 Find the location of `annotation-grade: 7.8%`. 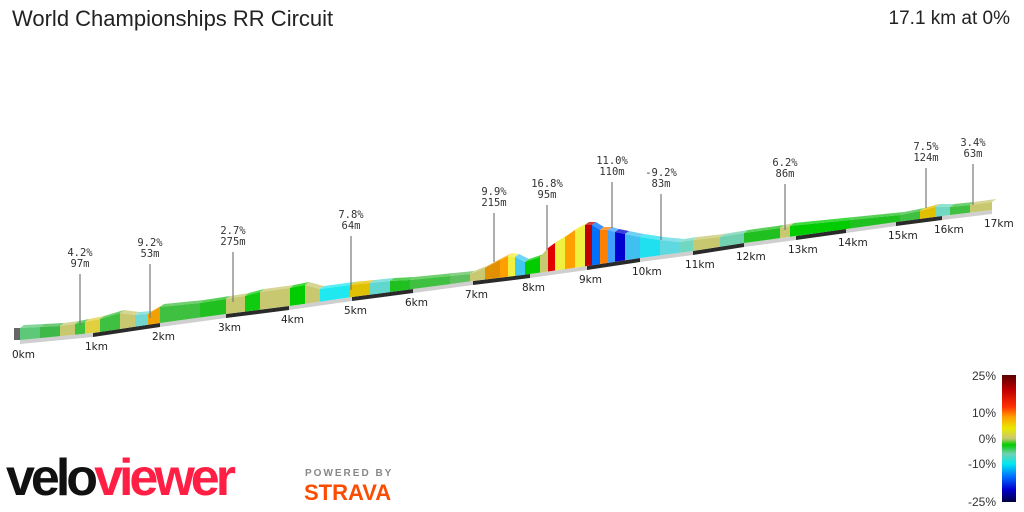

annotation-grade: 7.8% is located at coordinates (351, 215).